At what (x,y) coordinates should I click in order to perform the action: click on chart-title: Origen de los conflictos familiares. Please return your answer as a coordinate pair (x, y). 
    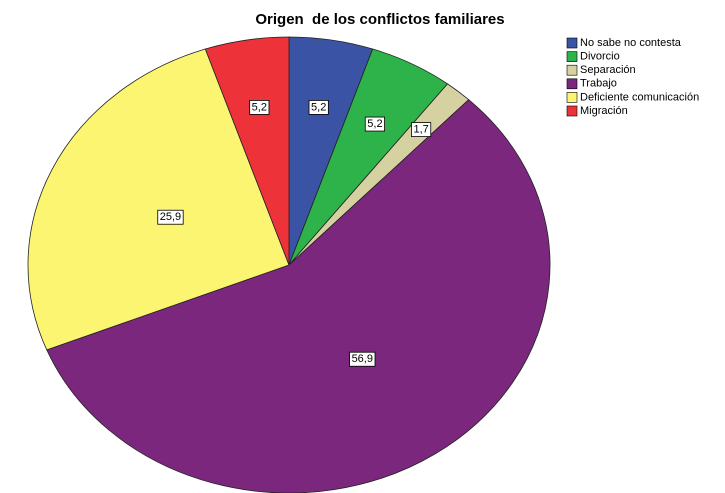
    Looking at the image, I should click on (379, 19).